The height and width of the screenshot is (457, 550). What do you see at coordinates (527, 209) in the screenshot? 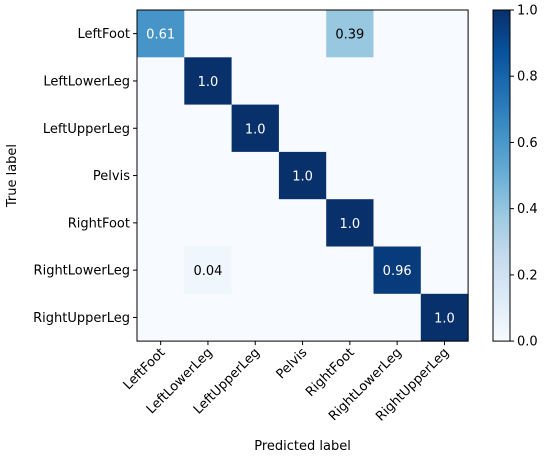
I see `colorbar-tick-label: 0.4` at bounding box center [527, 209].